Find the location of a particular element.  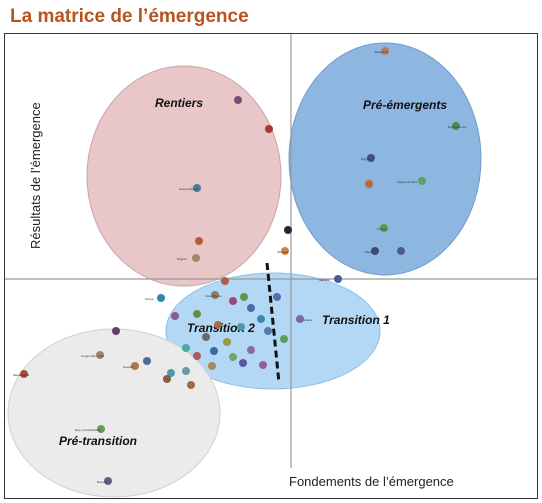

country-label: Kenya is located at coordinates (149, 299).